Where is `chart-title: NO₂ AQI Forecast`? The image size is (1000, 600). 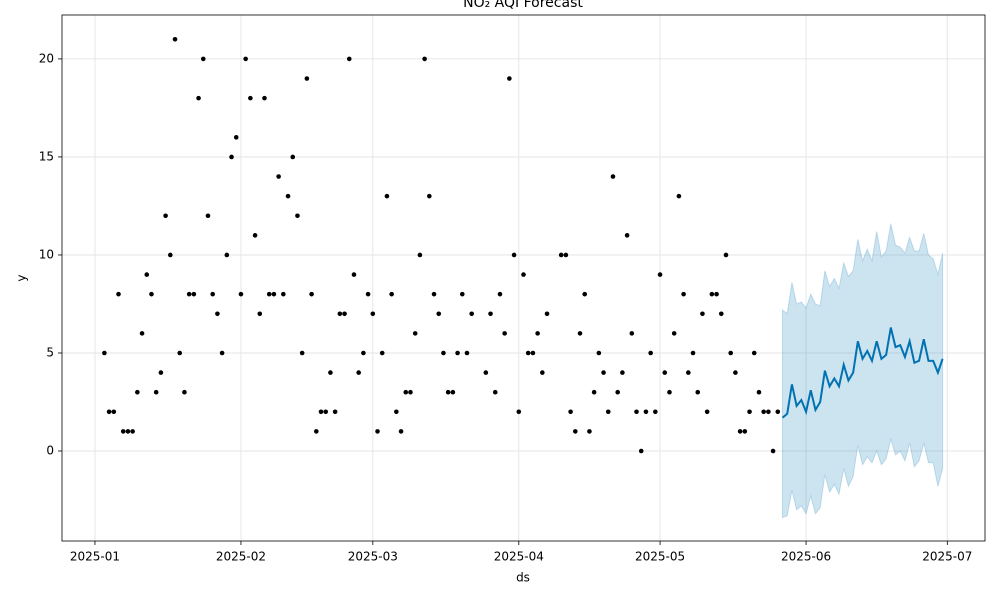
chart-title: NO₂ AQI Forecast is located at coordinates (523, 5).